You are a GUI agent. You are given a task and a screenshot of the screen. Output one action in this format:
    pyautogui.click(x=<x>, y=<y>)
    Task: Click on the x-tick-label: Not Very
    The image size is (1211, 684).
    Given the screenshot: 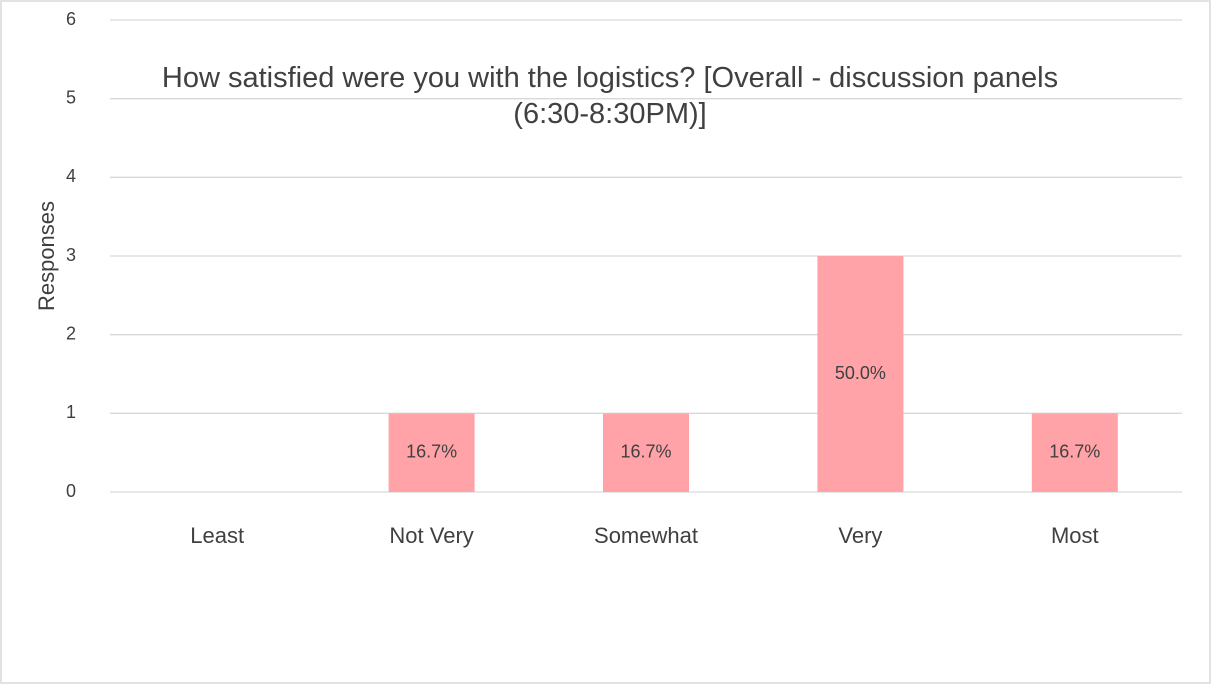 What is the action you would take?
    pyautogui.click(x=431, y=535)
    